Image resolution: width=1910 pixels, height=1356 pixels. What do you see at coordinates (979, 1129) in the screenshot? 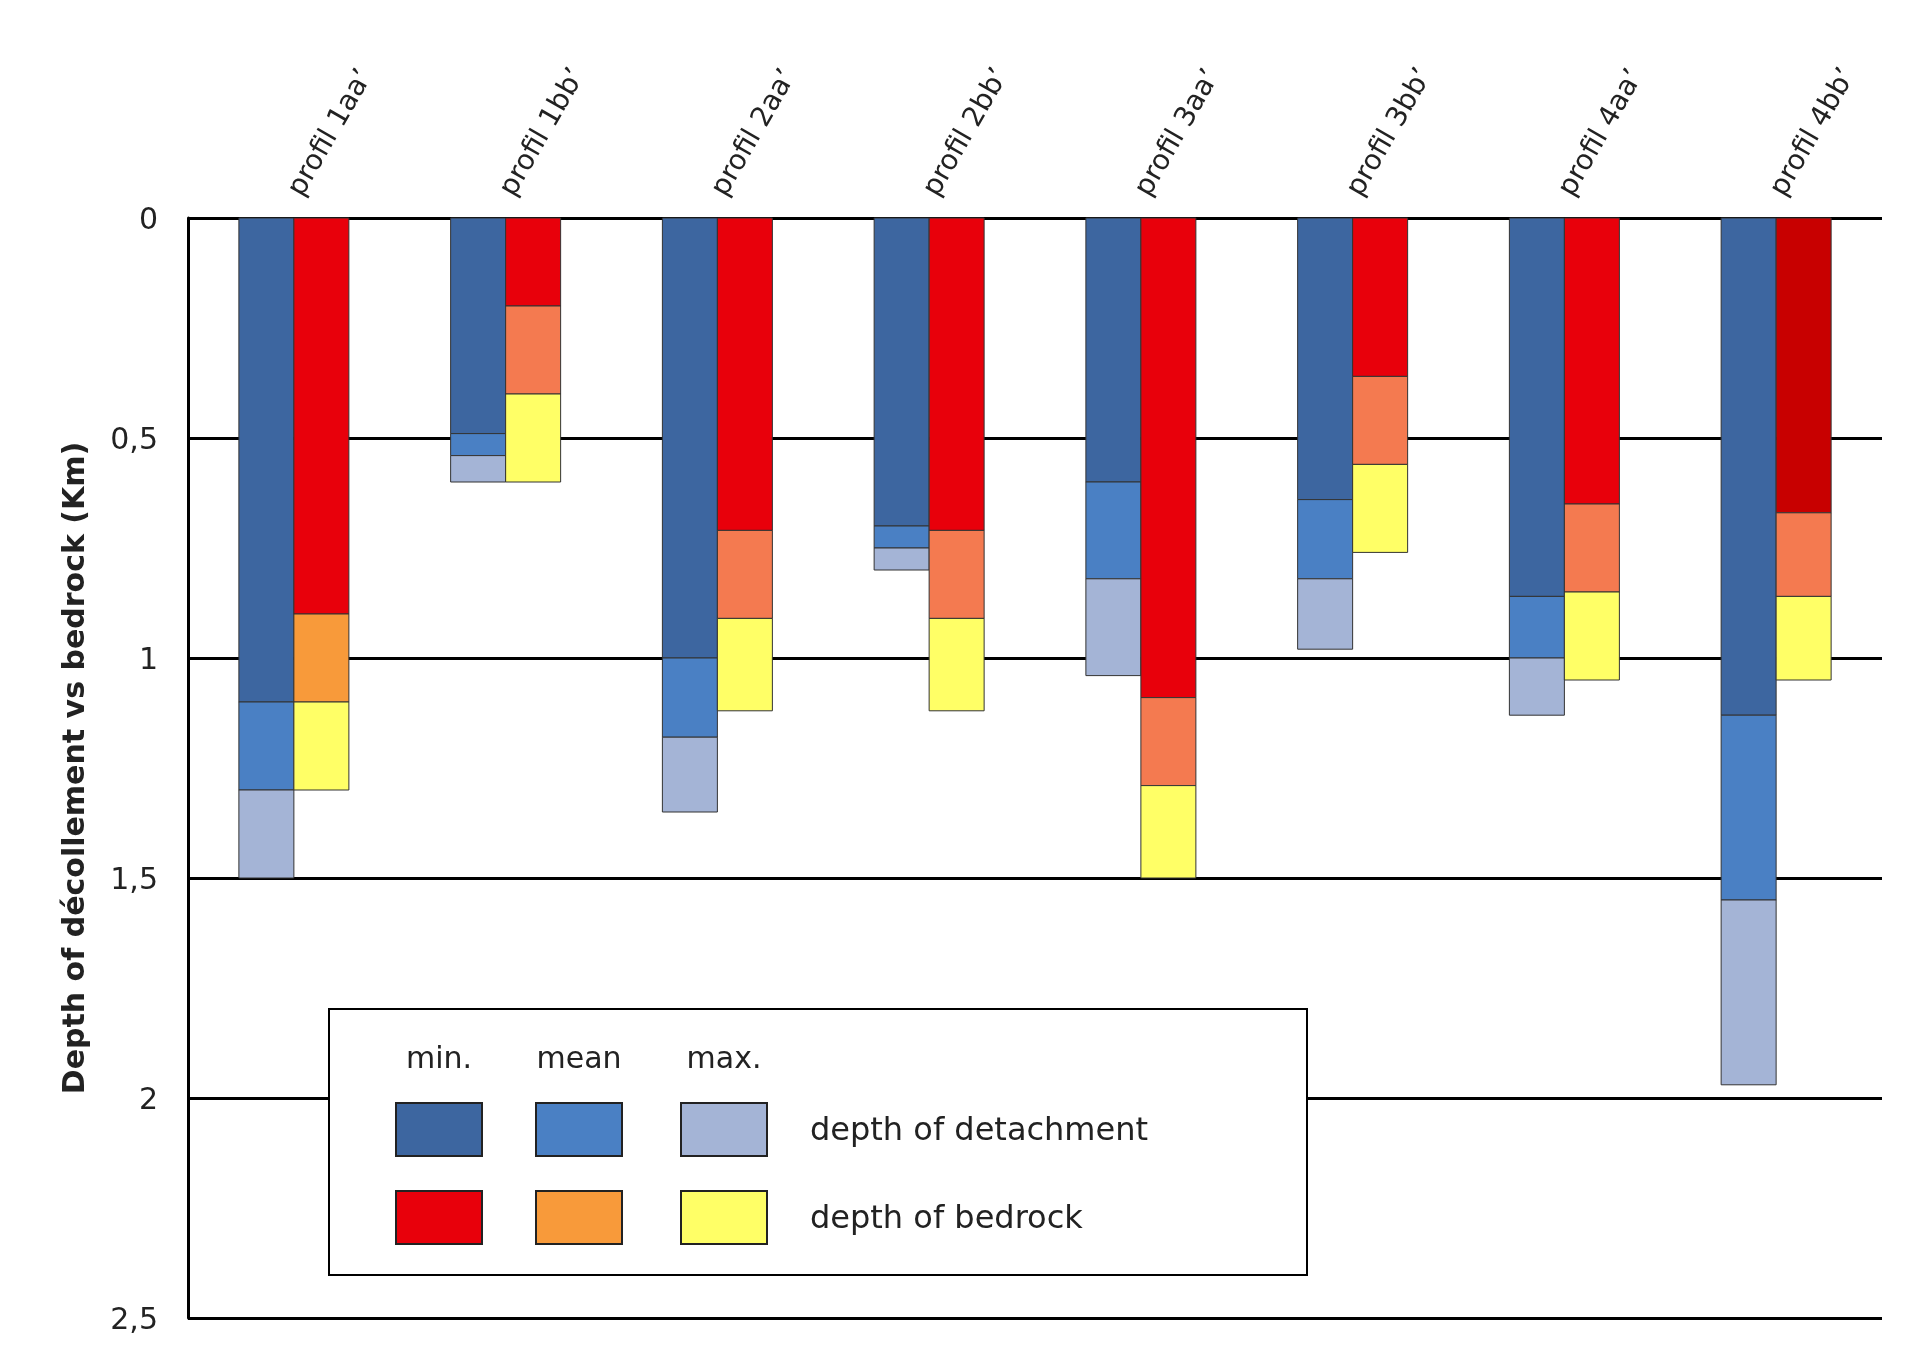
I see `annotation: depth of detachment` at bounding box center [979, 1129].